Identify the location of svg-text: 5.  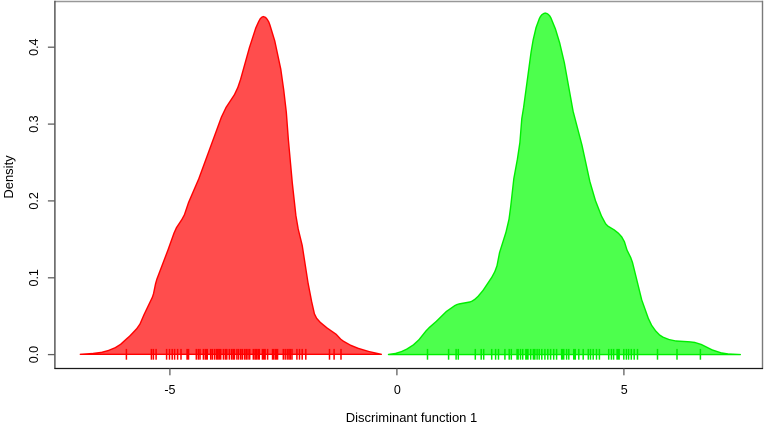
(624, 390).